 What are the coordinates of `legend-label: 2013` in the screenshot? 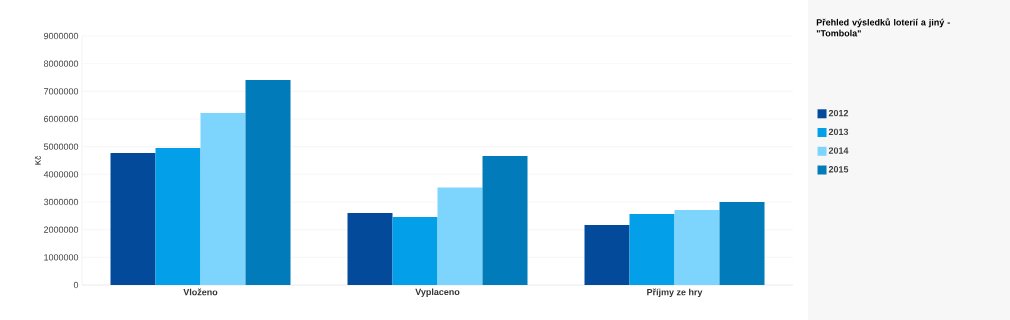 It's located at (838, 131).